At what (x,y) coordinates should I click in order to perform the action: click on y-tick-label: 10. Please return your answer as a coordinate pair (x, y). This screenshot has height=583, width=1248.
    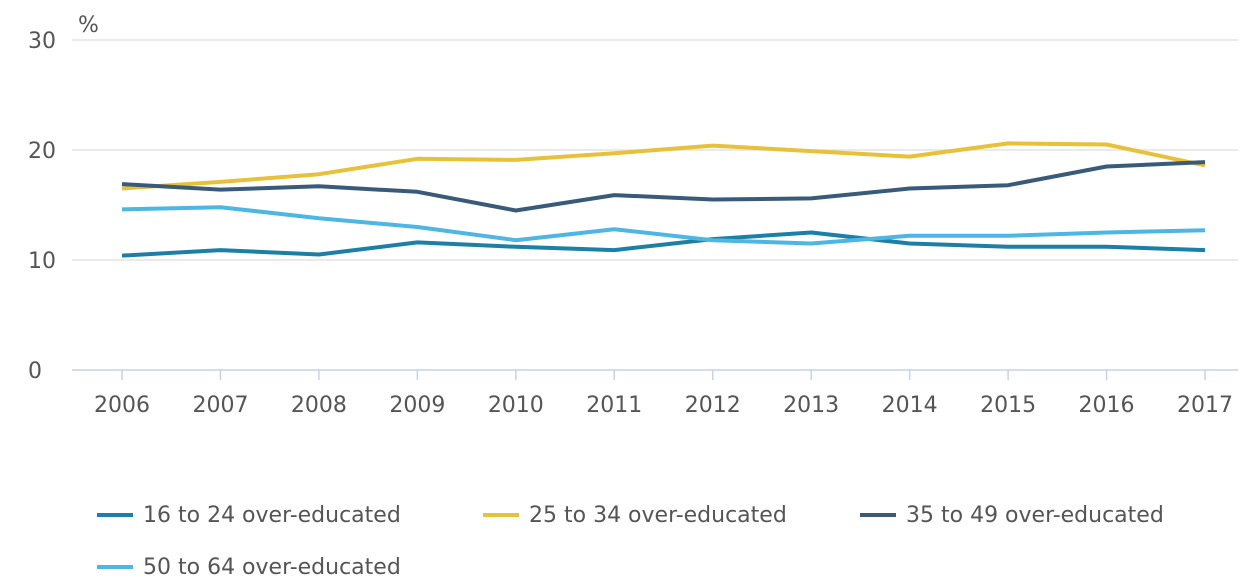
    Looking at the image, I should click on (42, 261).